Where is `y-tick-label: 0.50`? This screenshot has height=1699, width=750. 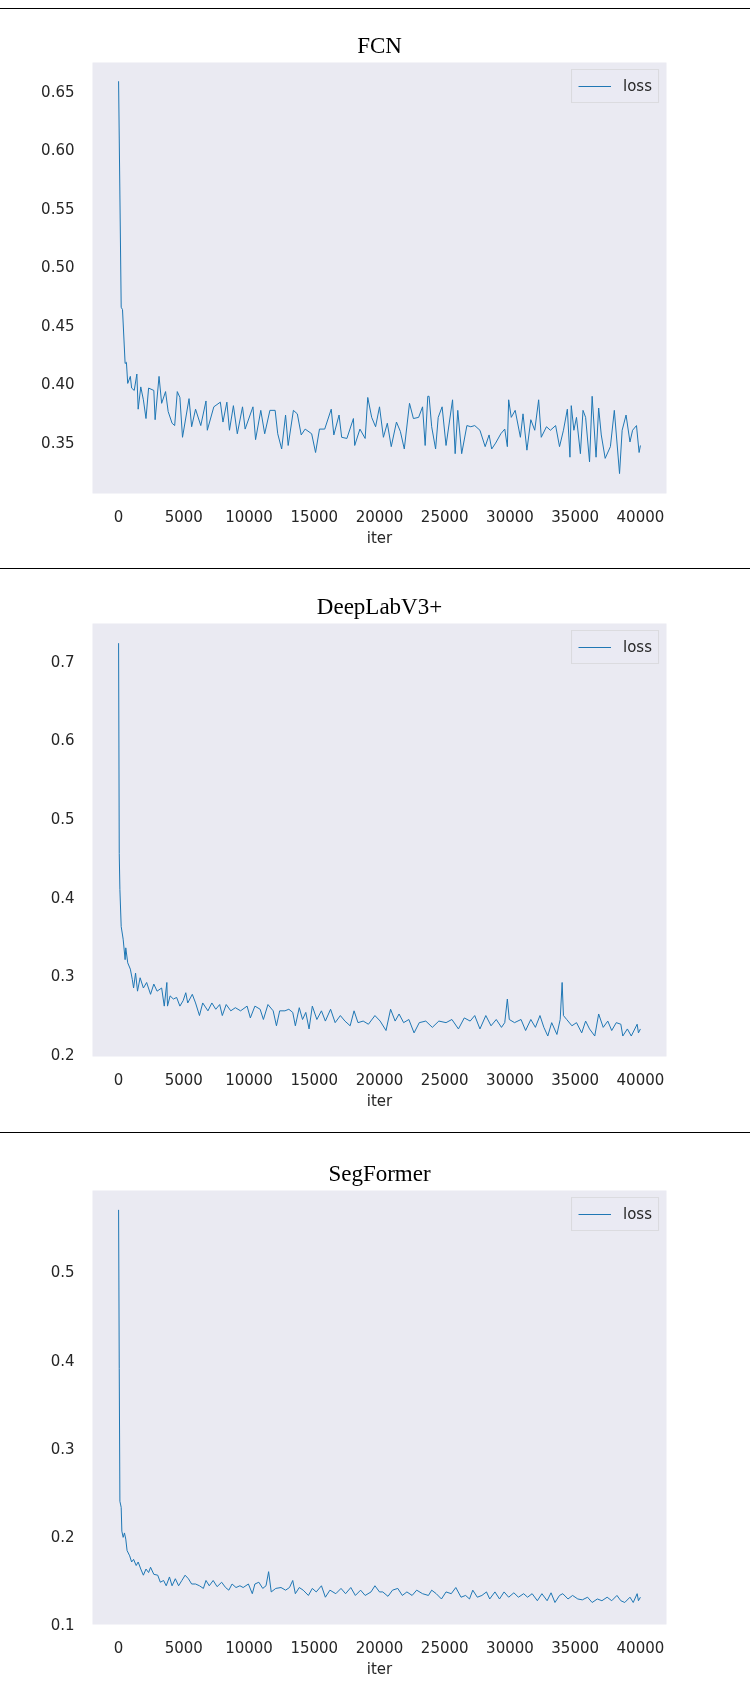
y-tick-label: 0.50 is located at coordinates (58, 267).